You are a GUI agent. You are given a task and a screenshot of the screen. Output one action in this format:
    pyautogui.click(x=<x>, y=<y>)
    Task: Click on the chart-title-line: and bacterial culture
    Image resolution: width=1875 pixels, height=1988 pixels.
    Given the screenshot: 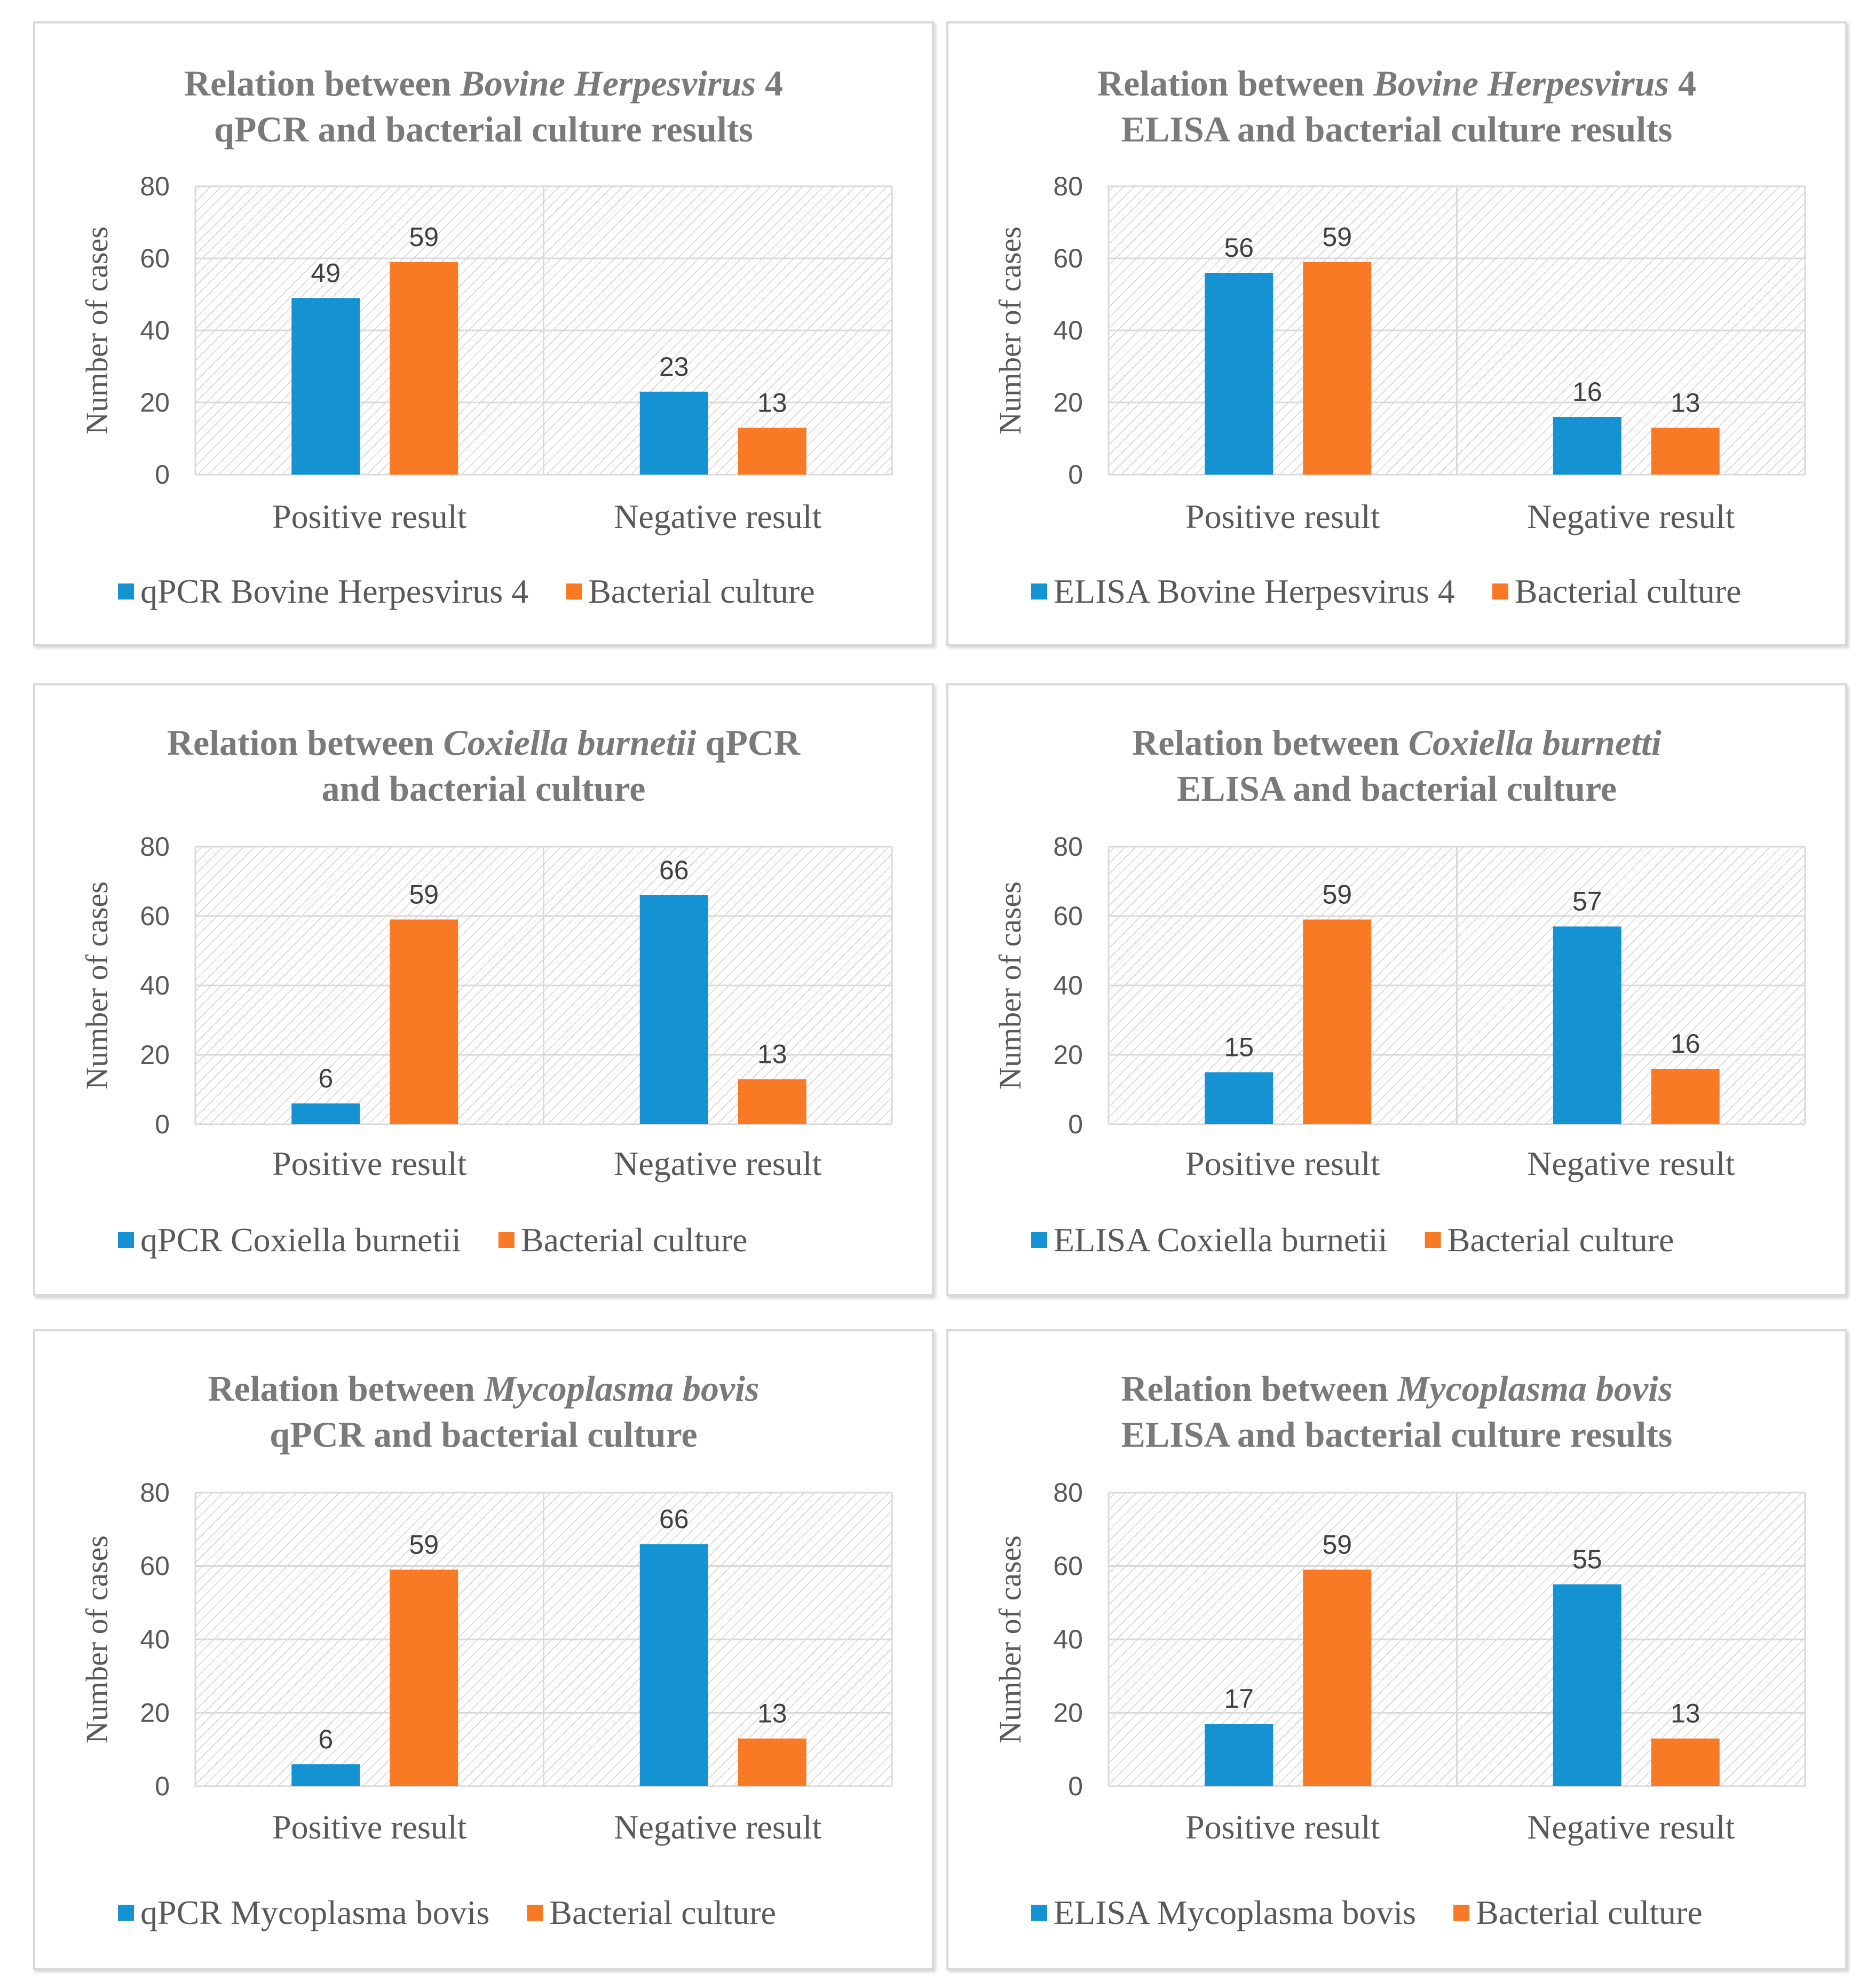 What is the action you would take?
    pyautogui.click(x=484, y=788)
    